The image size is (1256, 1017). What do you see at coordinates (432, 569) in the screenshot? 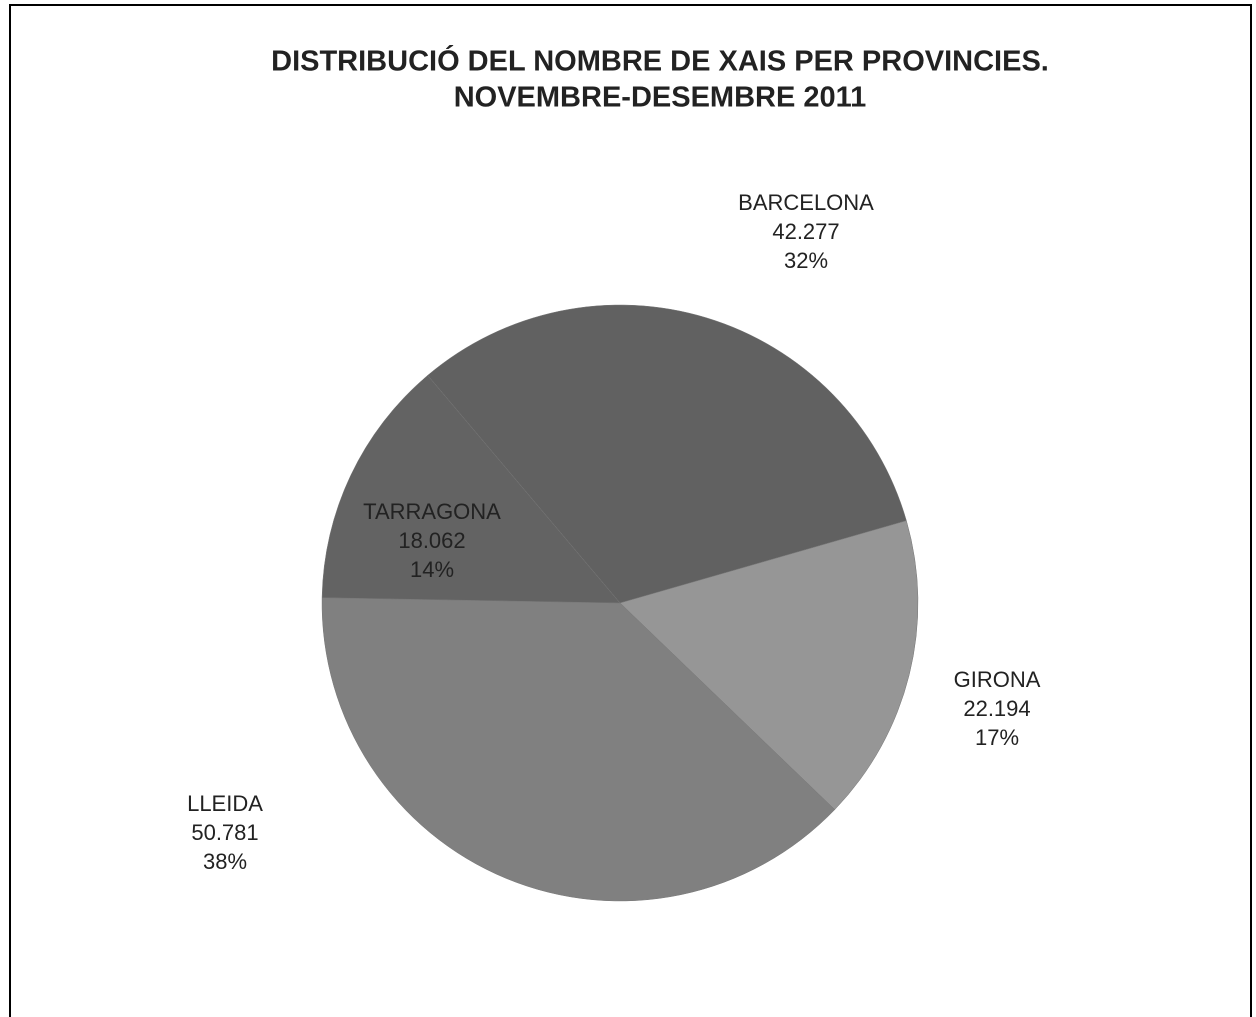
I see `percent-label: 14%` at bounding box center [432, 569].